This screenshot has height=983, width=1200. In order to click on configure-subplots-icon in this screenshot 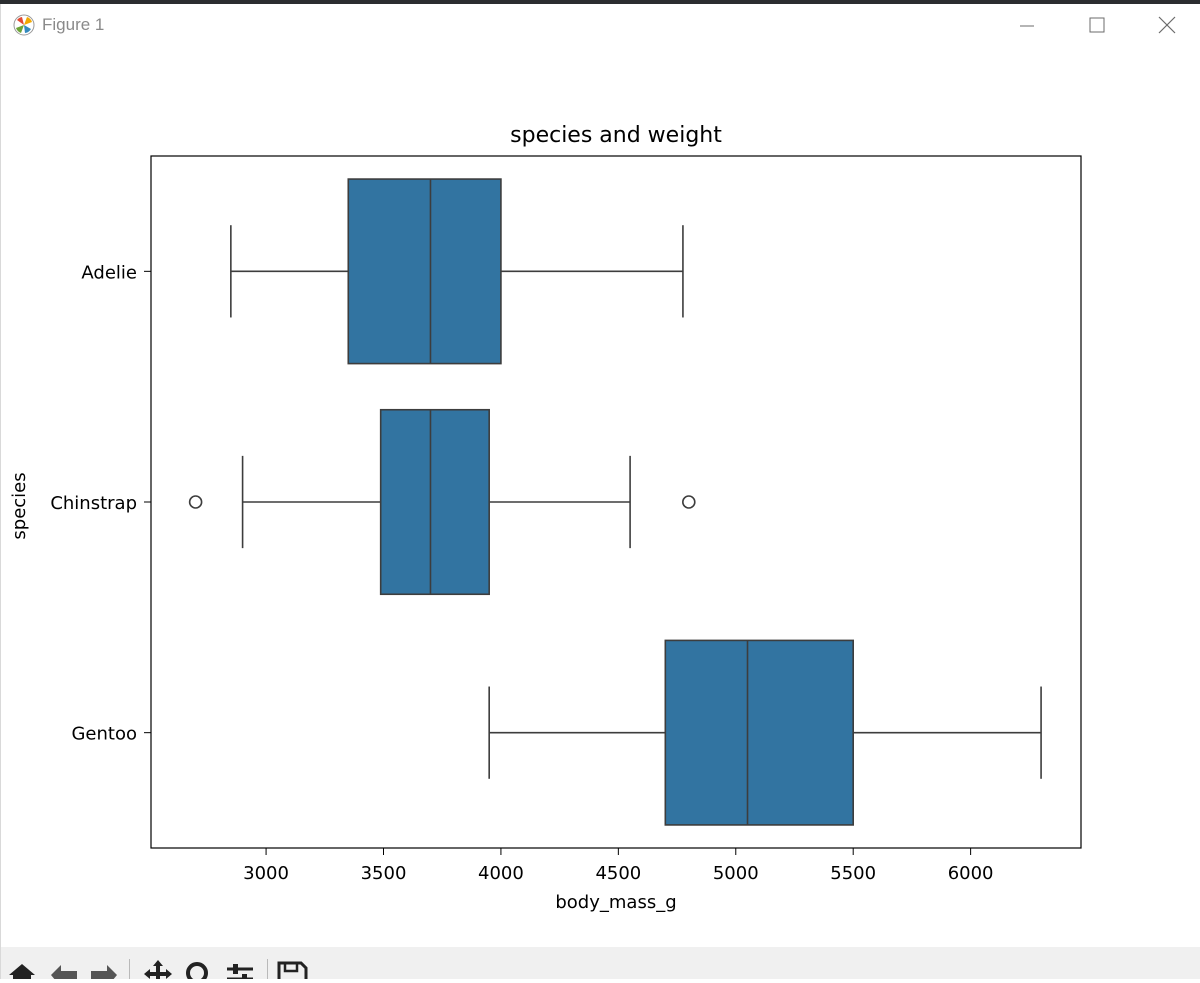, I will do `click(240, 971)`.